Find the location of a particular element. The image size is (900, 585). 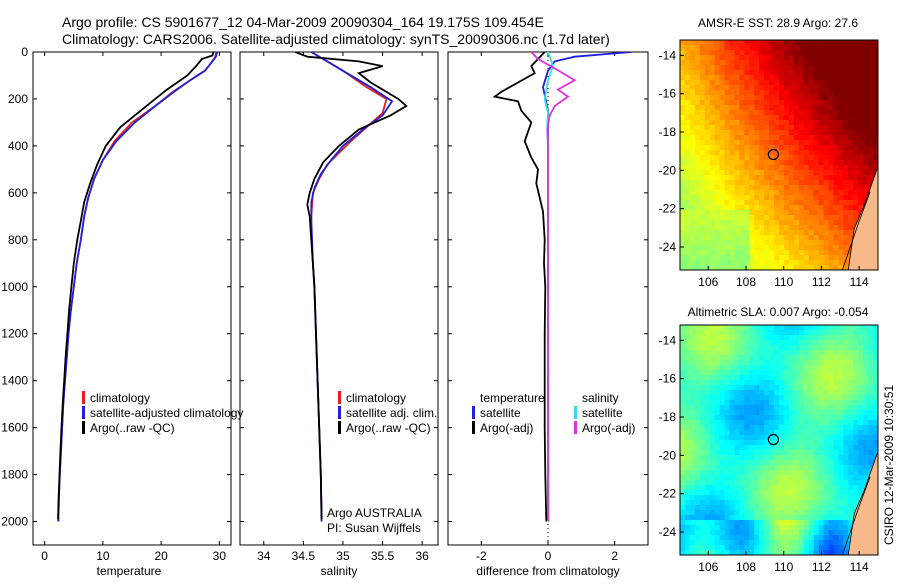

legend-label-sal-satellite: satellite is located at coordinates (602, 413).